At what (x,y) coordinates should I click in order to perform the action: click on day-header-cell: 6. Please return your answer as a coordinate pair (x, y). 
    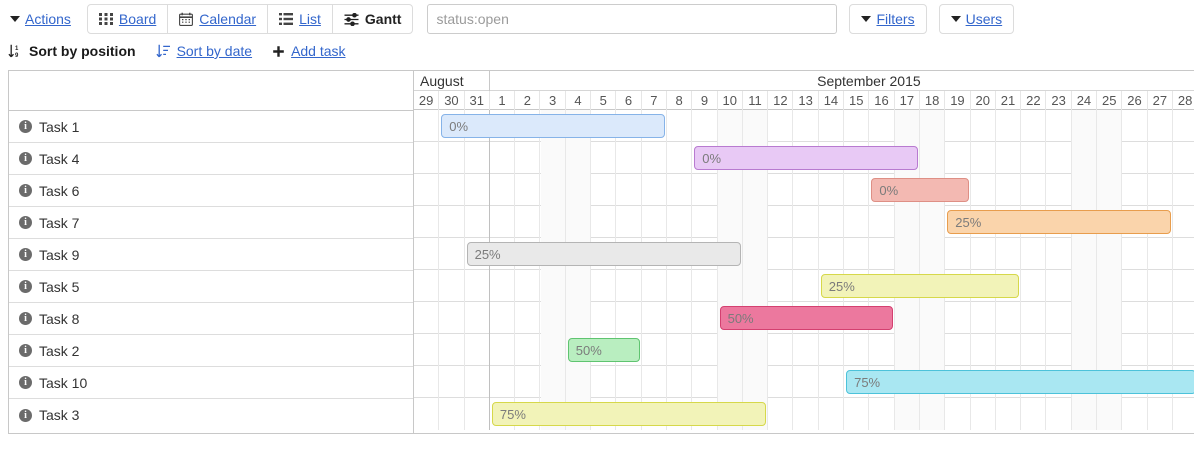
    Looking at the image, I should click on (629, 100).